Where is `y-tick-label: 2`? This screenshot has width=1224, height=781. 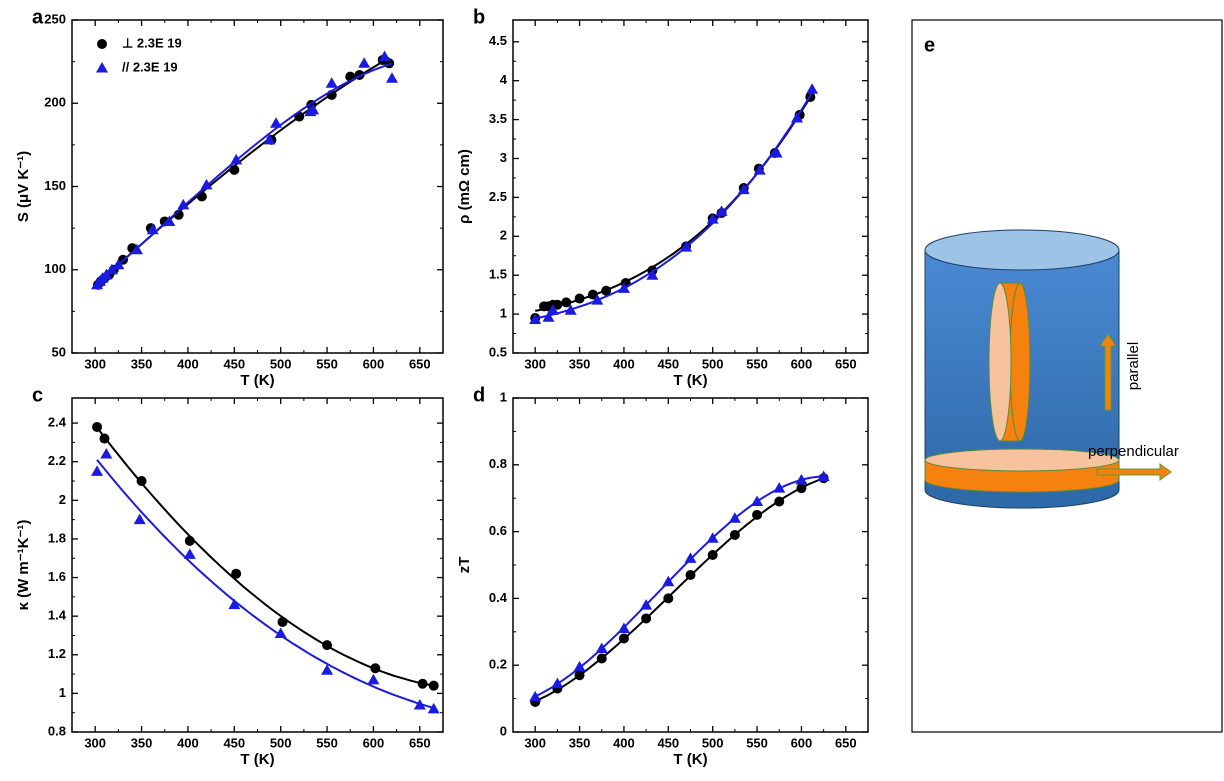 y-tick-label: 2 is located at coordinates (62, 499).